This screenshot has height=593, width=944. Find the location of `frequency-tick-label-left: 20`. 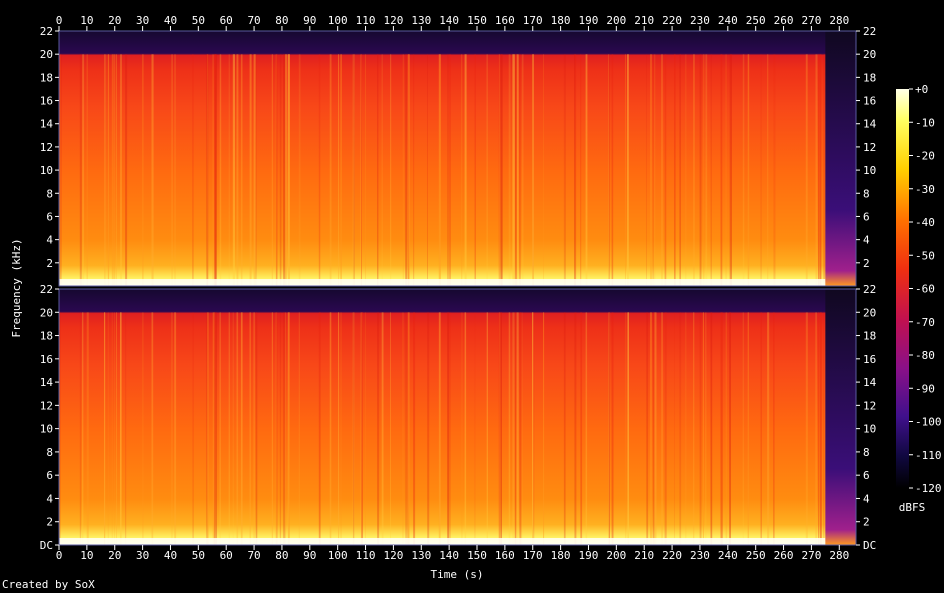

frequency-tick-label-left: 20 is located at coordinates (46, 312).